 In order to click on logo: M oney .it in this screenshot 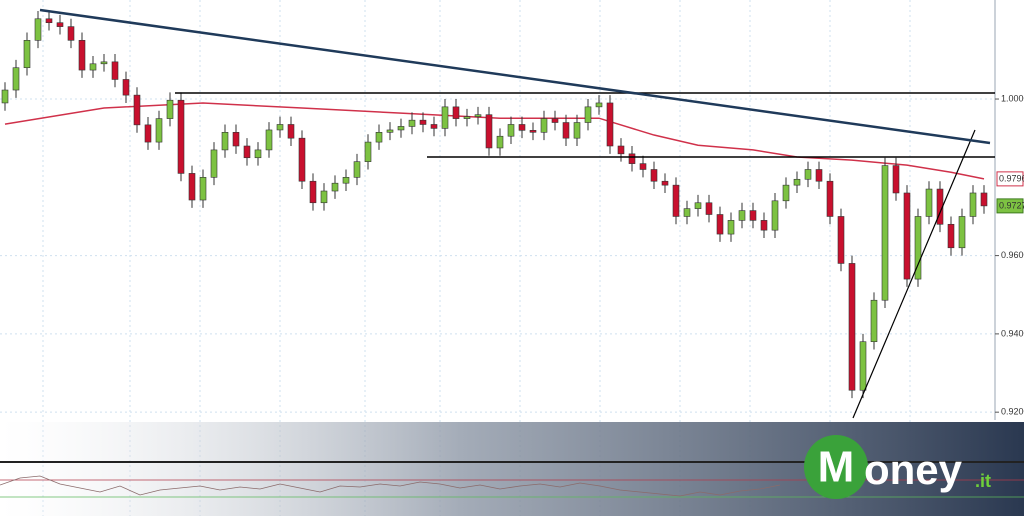, I will do `click(897, 467)`.